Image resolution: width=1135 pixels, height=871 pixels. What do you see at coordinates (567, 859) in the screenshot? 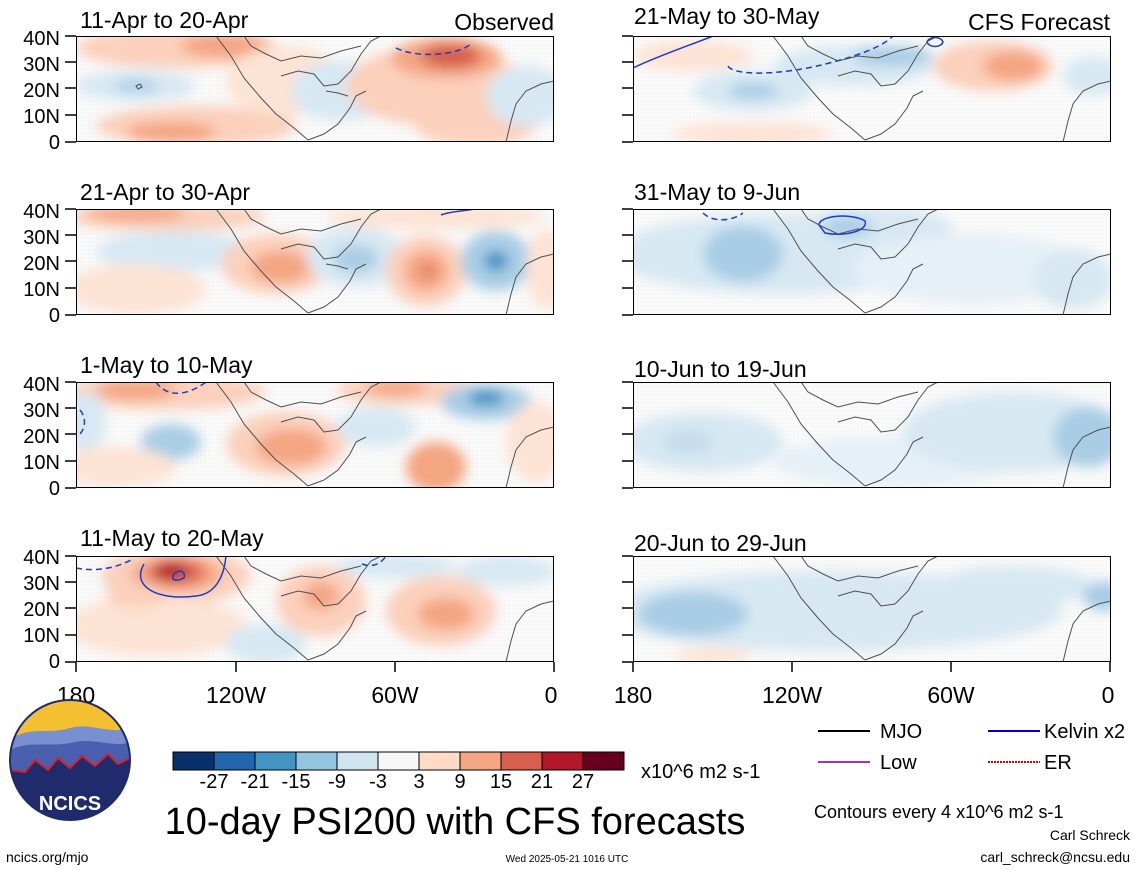
I see `footer-timestamp: Wed 2025-05-21 1016 UTC` at bounding box center [567, 859].